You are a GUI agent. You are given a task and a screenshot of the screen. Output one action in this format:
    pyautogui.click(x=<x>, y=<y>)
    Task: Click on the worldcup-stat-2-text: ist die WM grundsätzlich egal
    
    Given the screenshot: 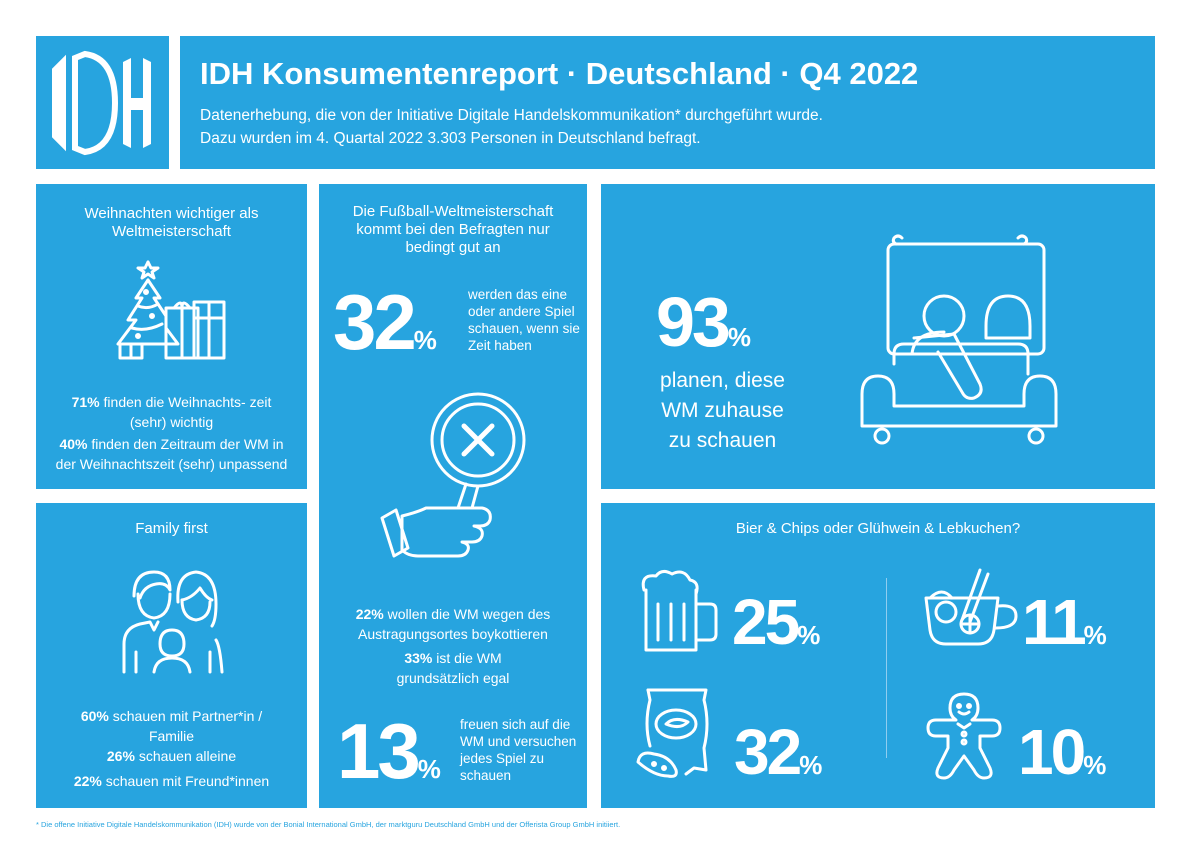 What is the action you would take?
    pyautogui.click(x=453, y=668)
    